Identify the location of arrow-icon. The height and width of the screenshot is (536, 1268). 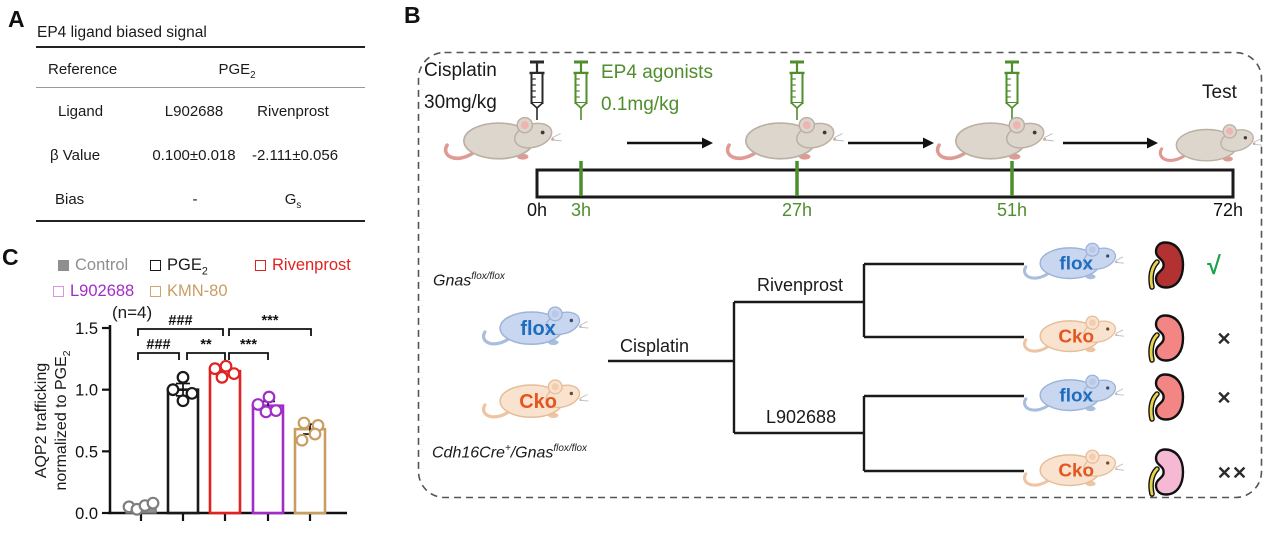
(670, 143).